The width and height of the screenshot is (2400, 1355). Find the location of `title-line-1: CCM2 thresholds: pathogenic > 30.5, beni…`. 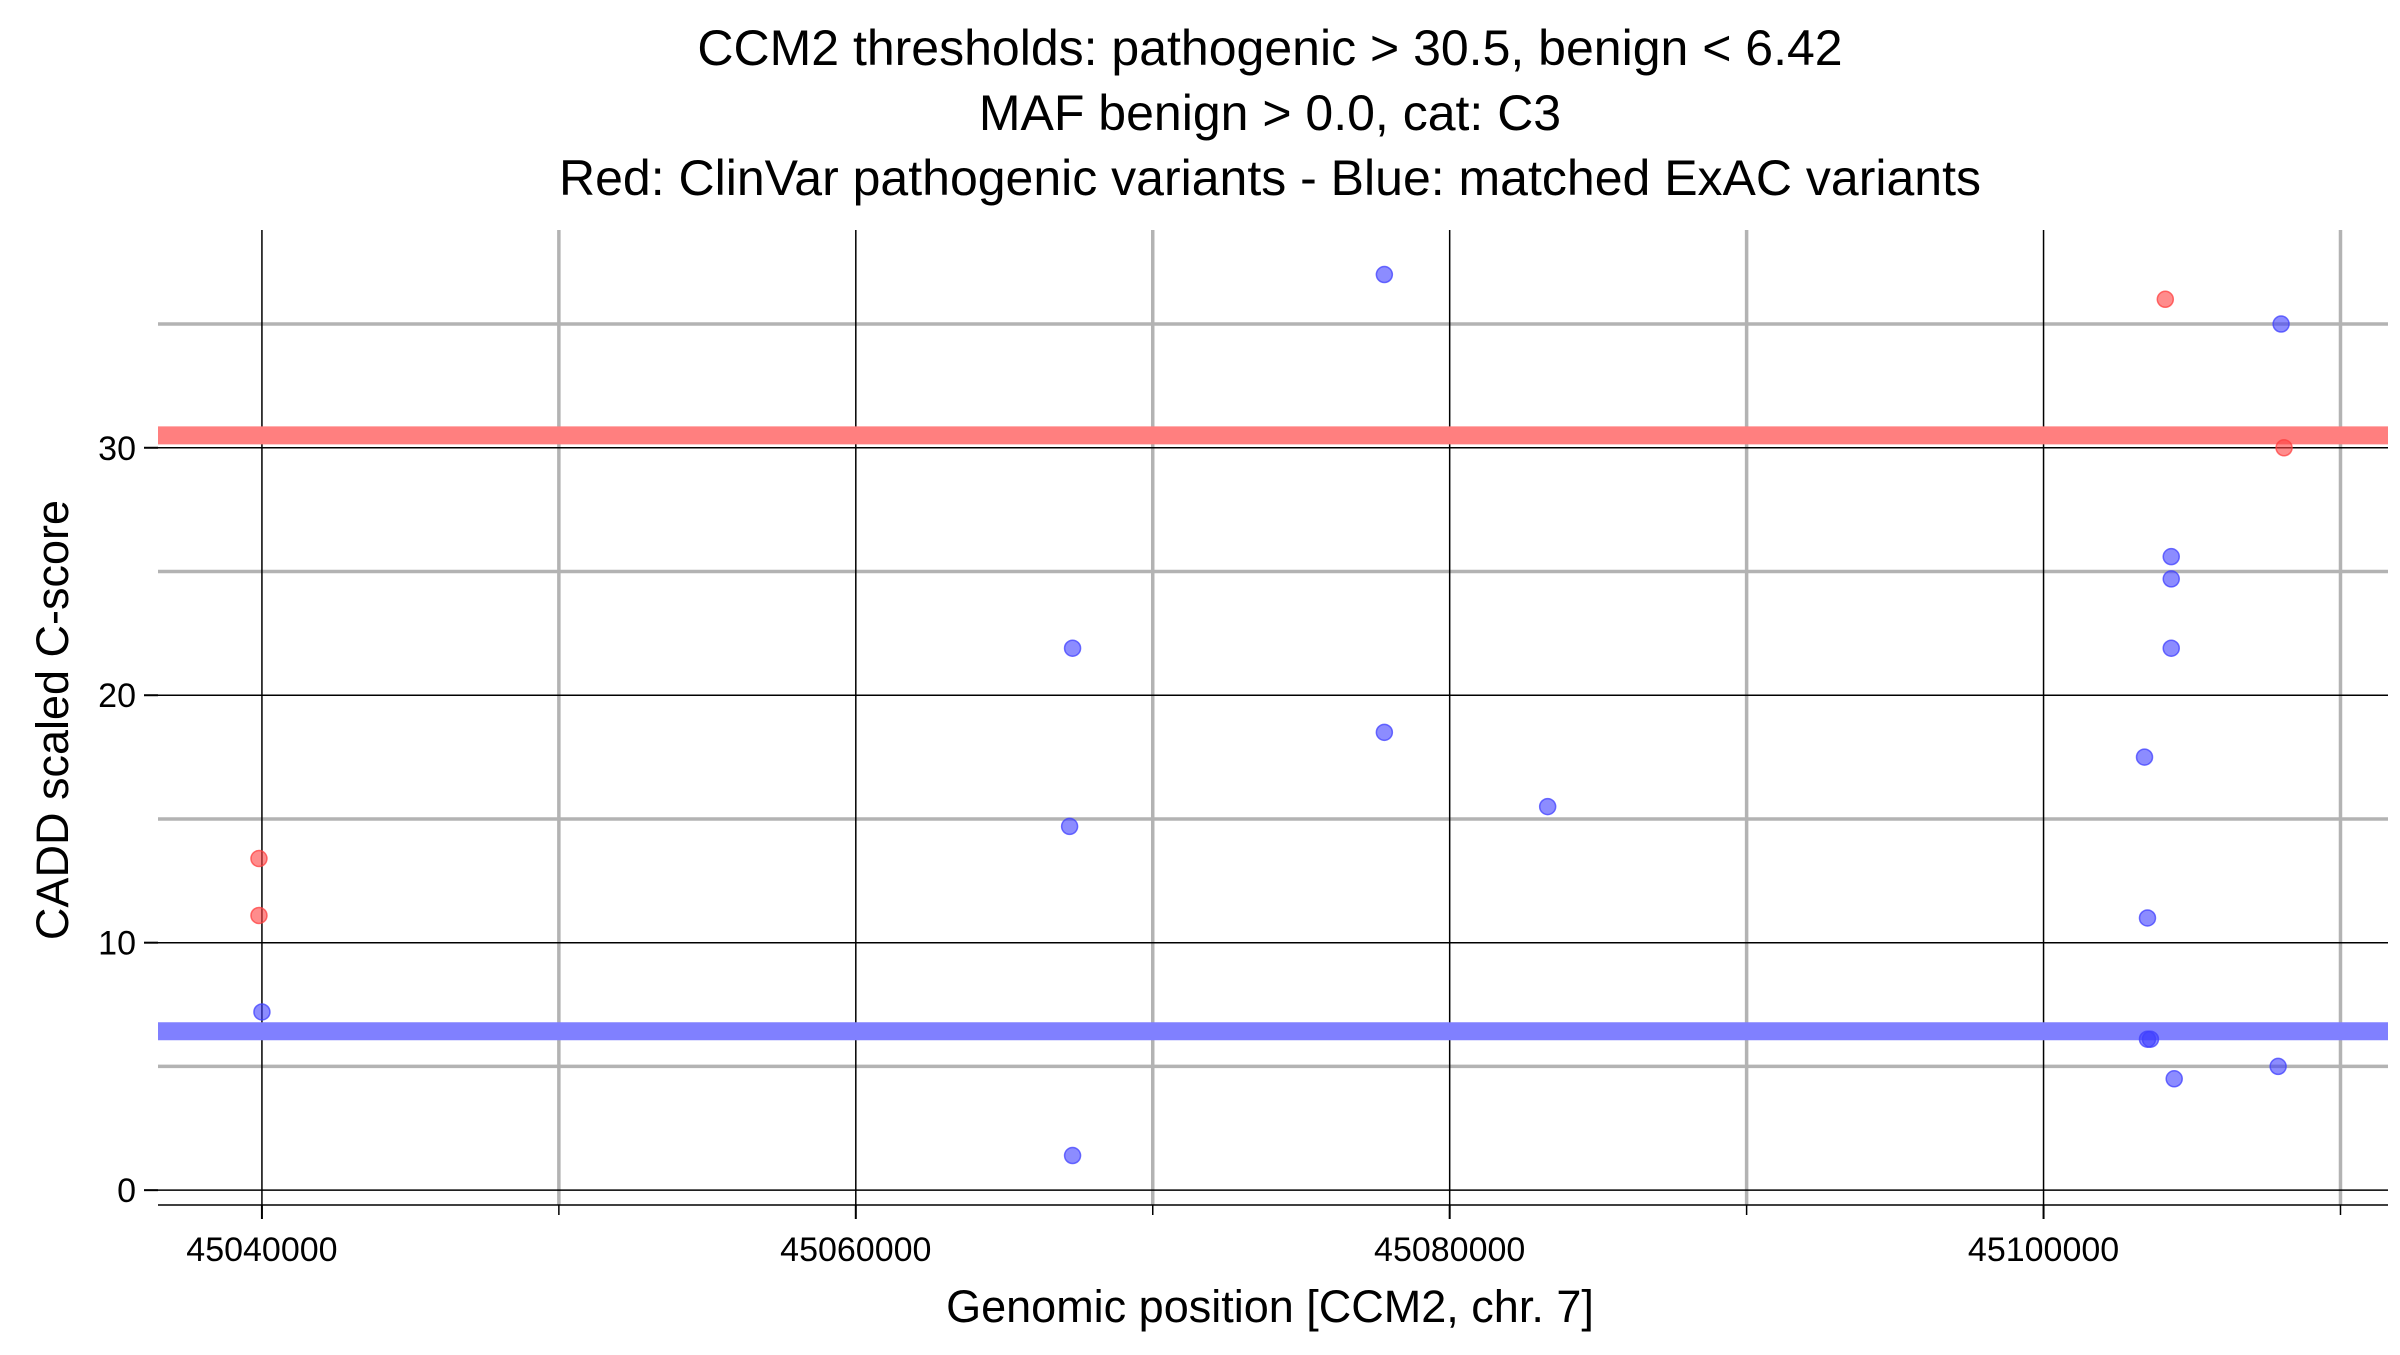

title-line-1: CCM2 thresholds: pathogenic > 30.5, beni… is located at coordinates (1269, 48).